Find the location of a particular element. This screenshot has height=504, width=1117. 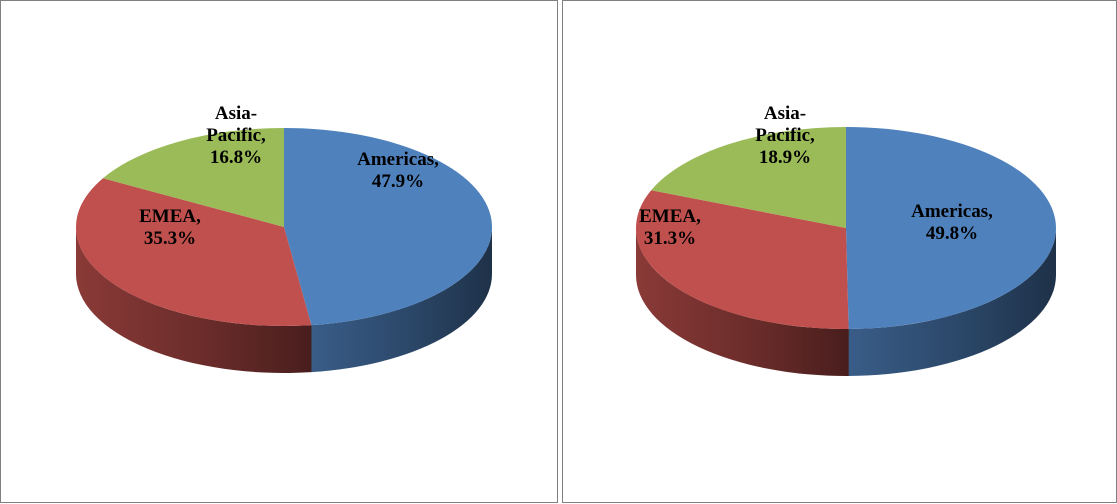

data-label-asia-pacific: Asia-Pacific, 16.8% is located at coordinates (236, 135).